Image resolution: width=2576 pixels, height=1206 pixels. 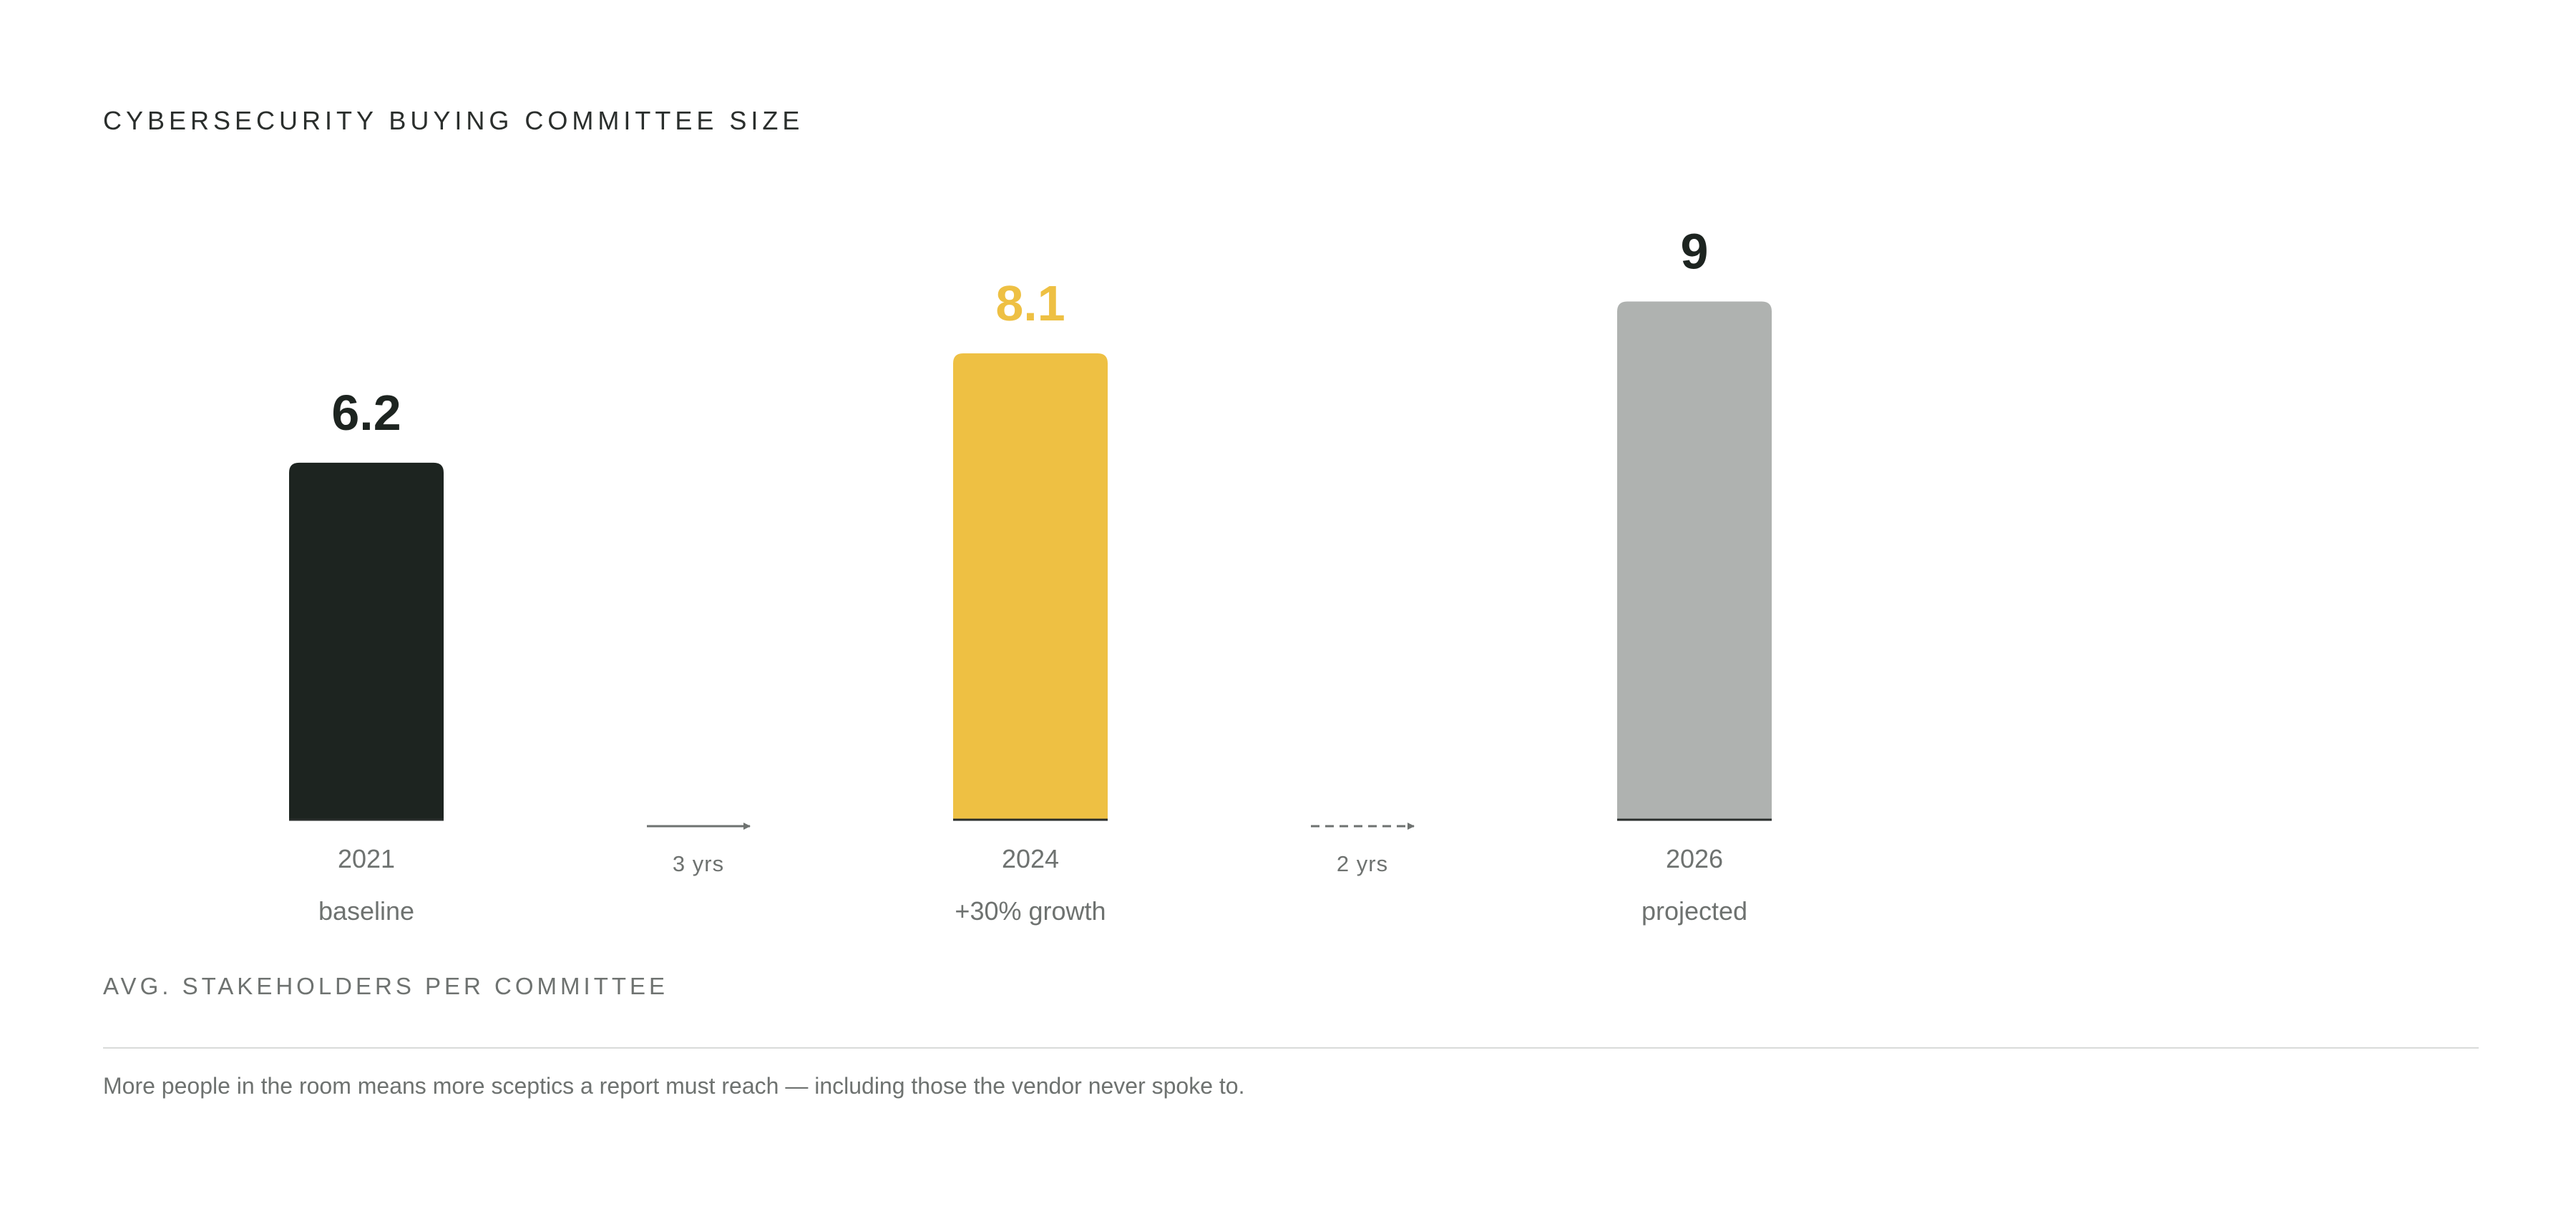 I want to click on bar-2024, so click(x=1030, y=586).